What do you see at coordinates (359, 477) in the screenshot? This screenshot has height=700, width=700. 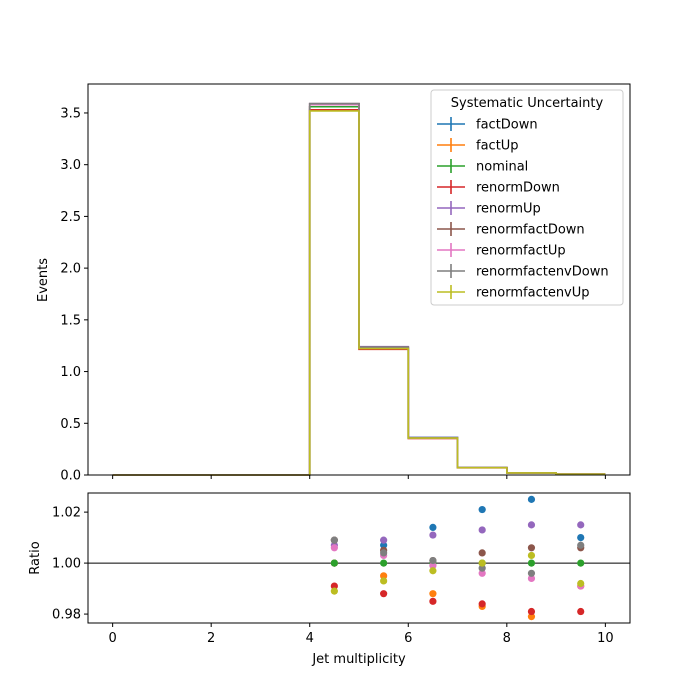 I see `histogram-x-ticks` at bounding box center [359, 477].